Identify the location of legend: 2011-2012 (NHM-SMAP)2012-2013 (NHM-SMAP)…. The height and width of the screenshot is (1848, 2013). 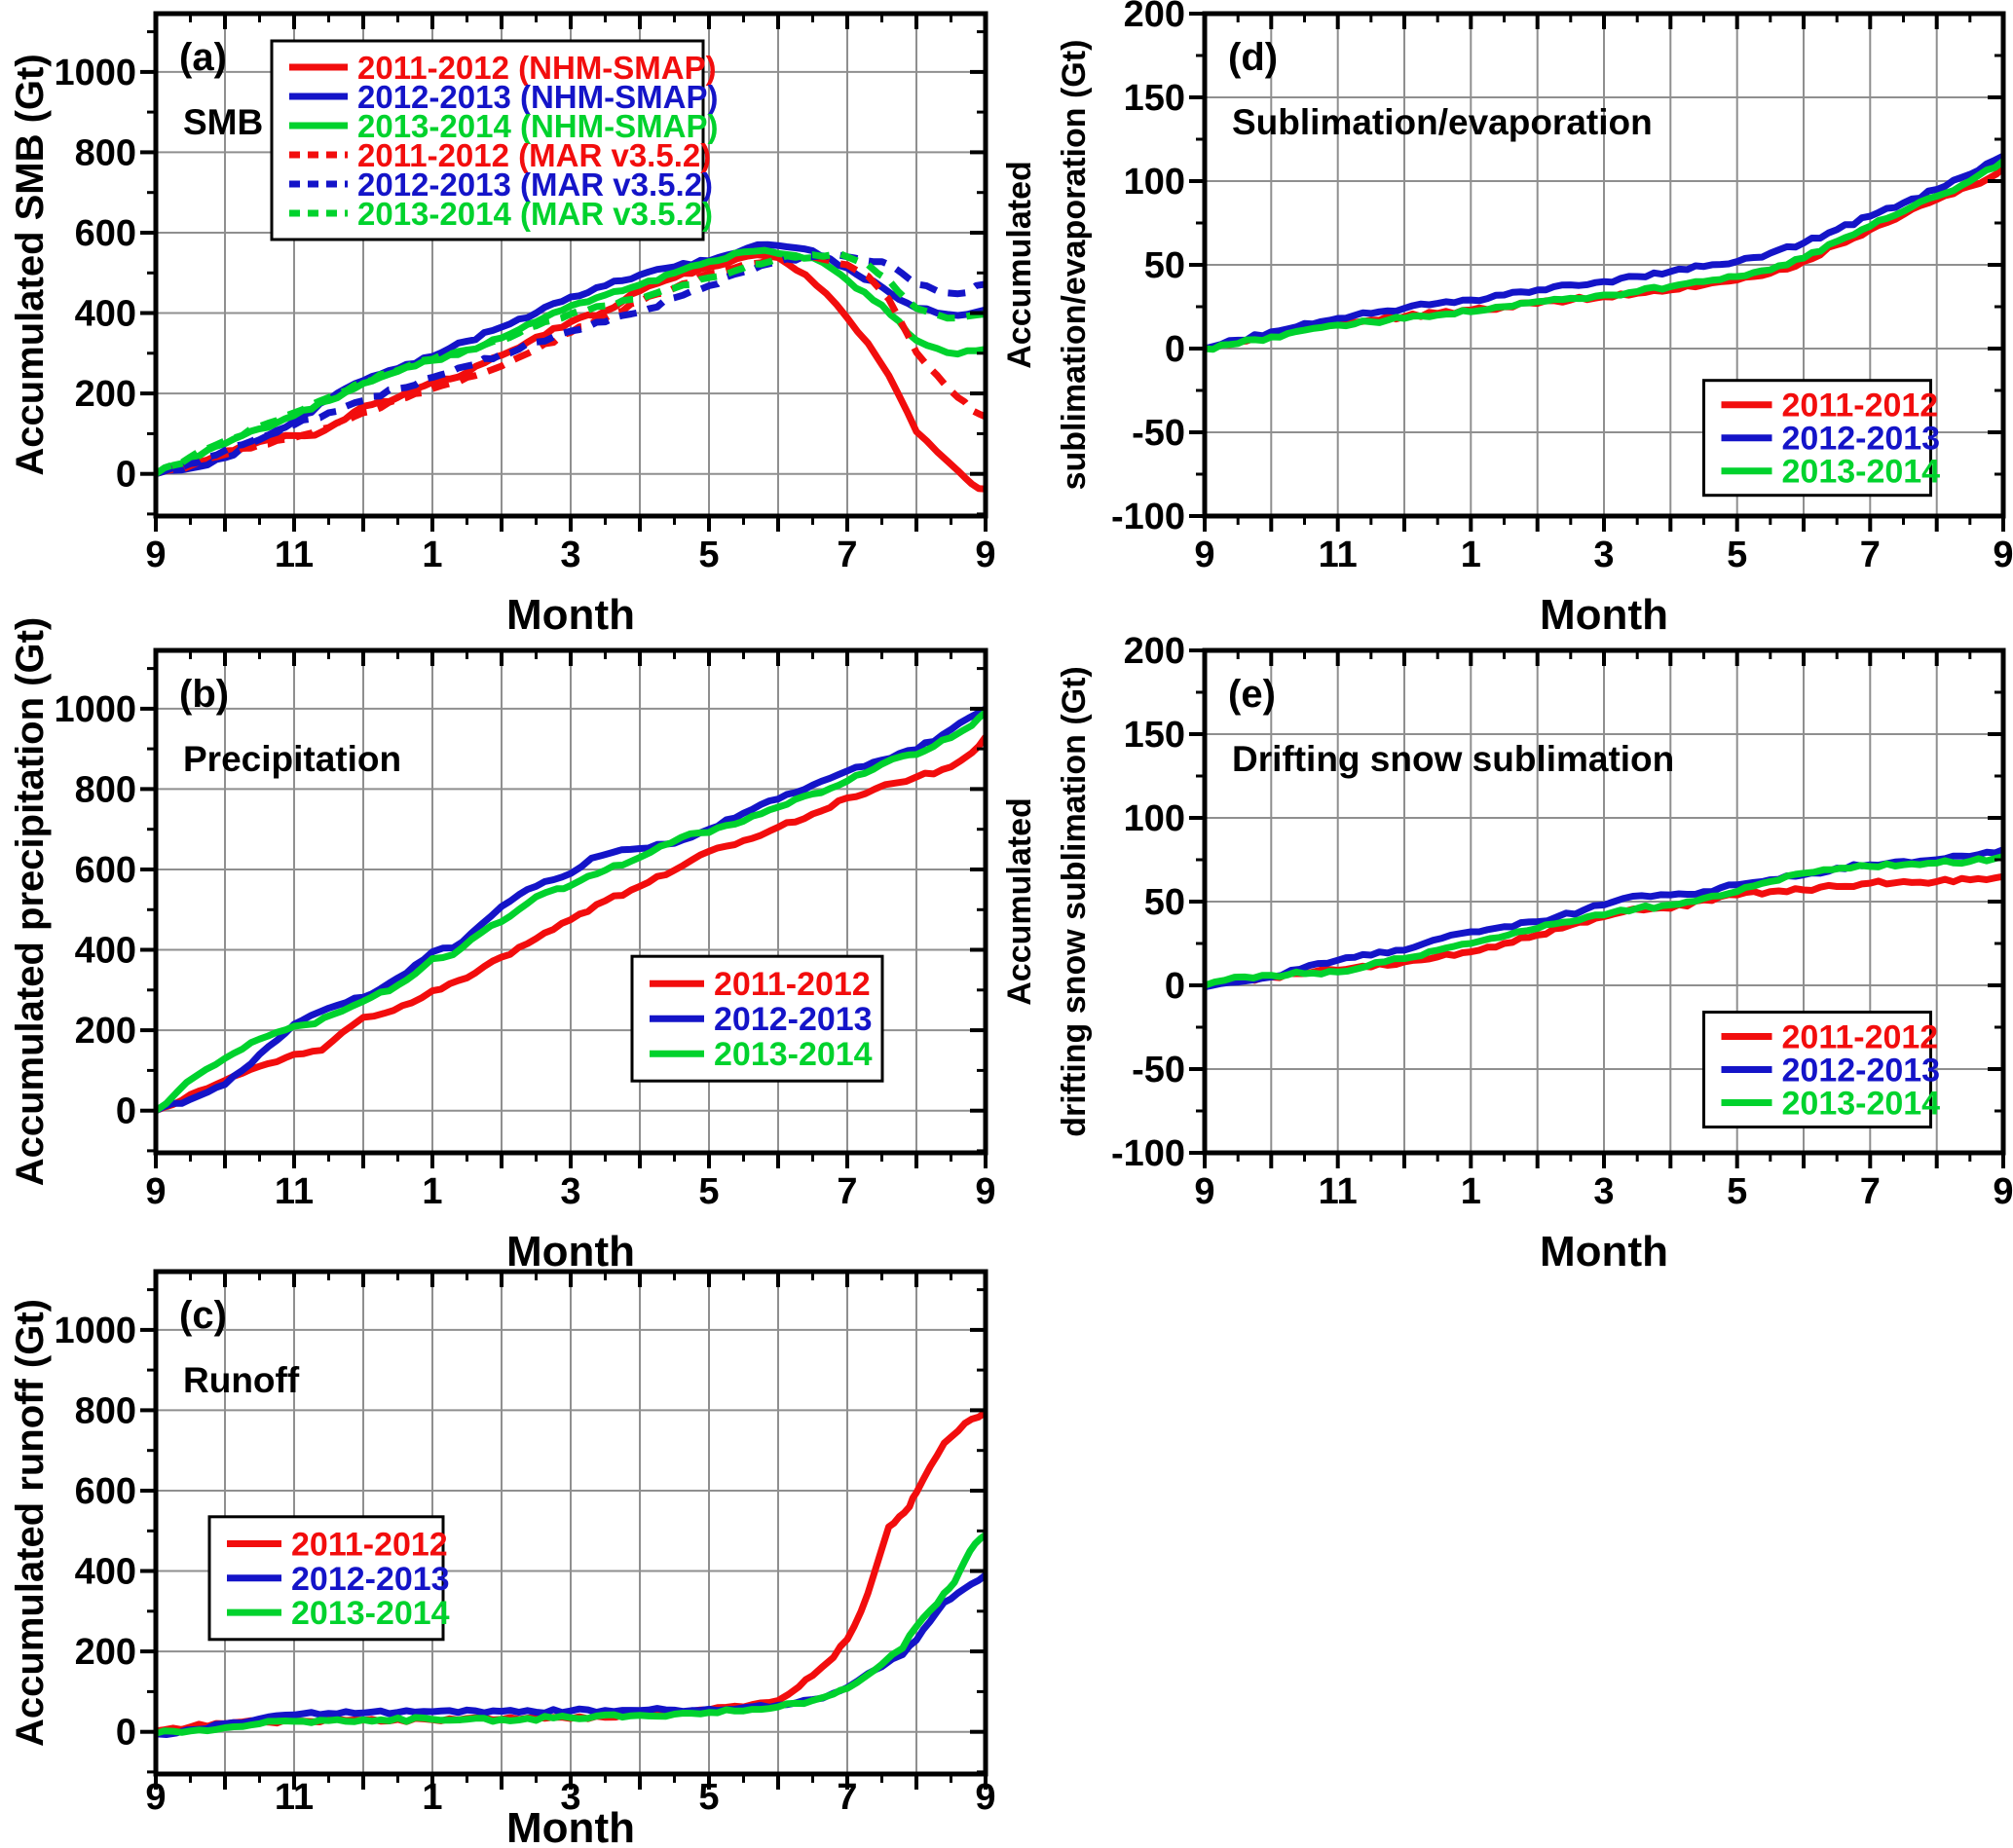
(494, 140).